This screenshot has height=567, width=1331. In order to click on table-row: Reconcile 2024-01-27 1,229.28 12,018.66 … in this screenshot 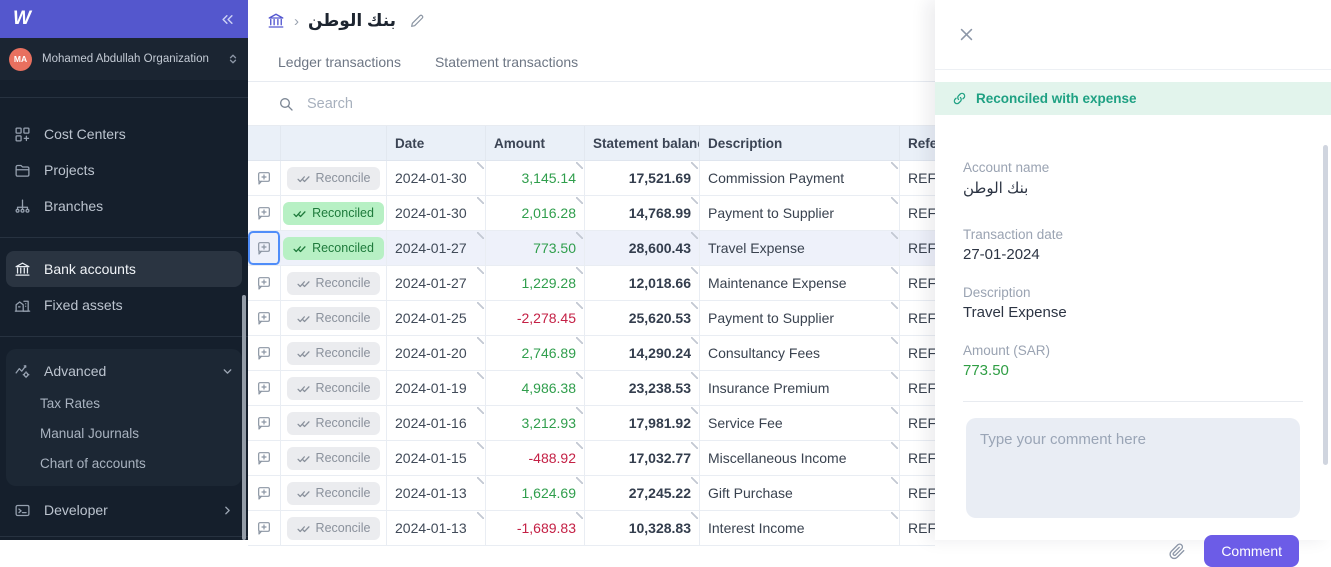, I will do `click(591, 283)`.